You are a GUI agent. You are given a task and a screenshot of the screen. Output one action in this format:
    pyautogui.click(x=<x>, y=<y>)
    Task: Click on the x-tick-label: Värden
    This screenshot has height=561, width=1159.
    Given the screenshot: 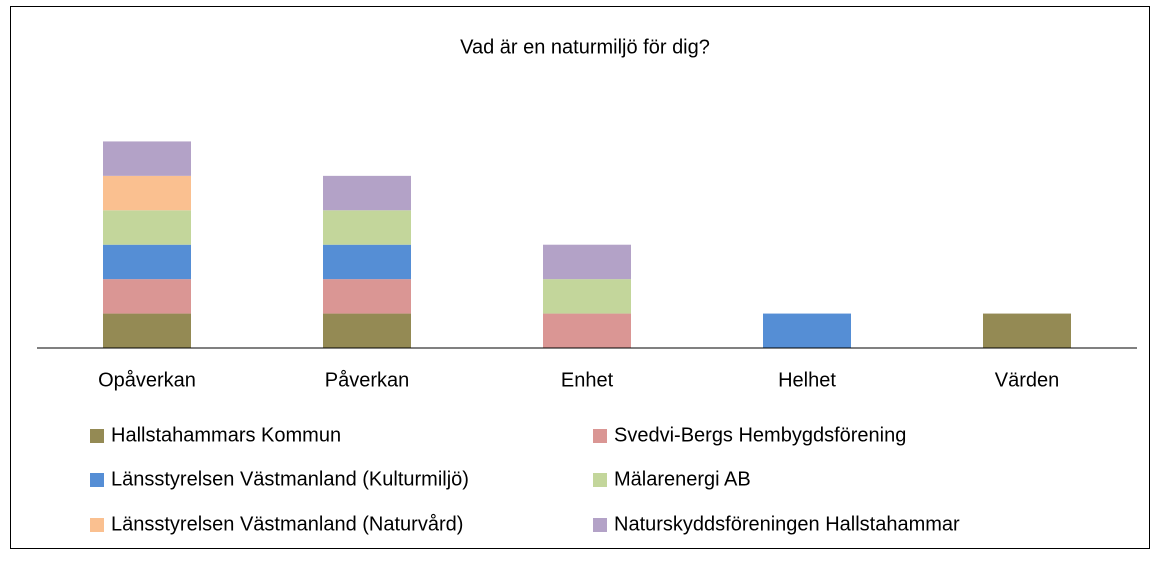 What is the action you would take?
    pyautogui.click(x=1027, y=380)
    